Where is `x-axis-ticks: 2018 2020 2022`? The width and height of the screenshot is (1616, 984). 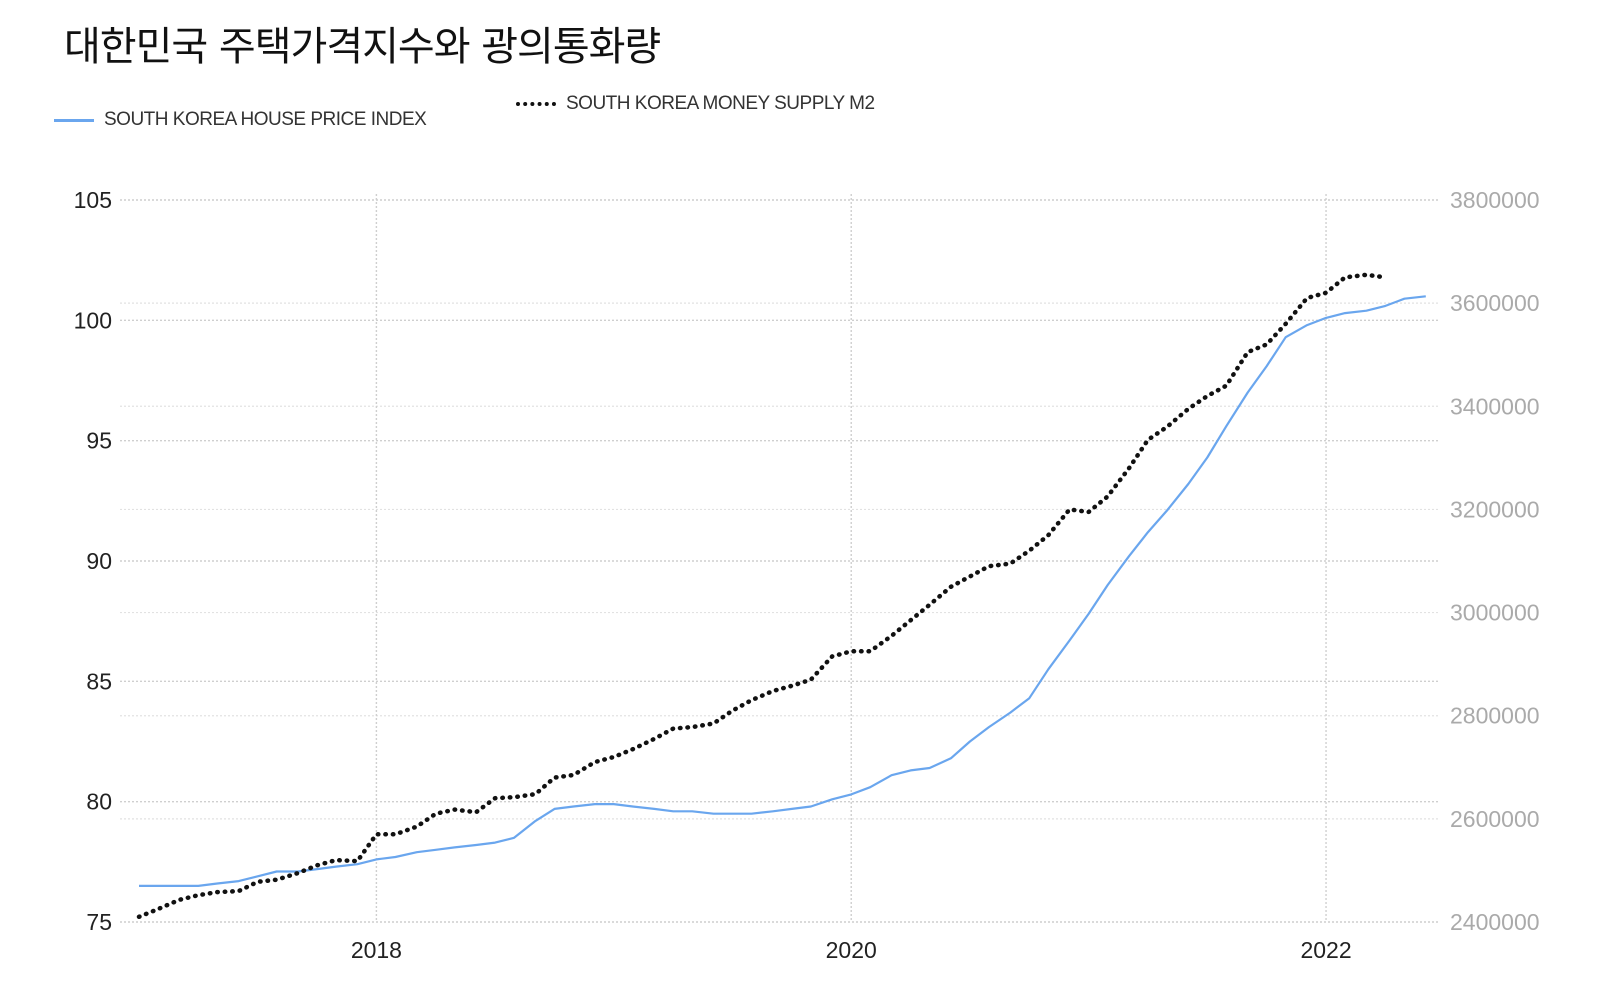 x-axis-ticks: 2018 2020 2022 is located at coordinates (851, 950).